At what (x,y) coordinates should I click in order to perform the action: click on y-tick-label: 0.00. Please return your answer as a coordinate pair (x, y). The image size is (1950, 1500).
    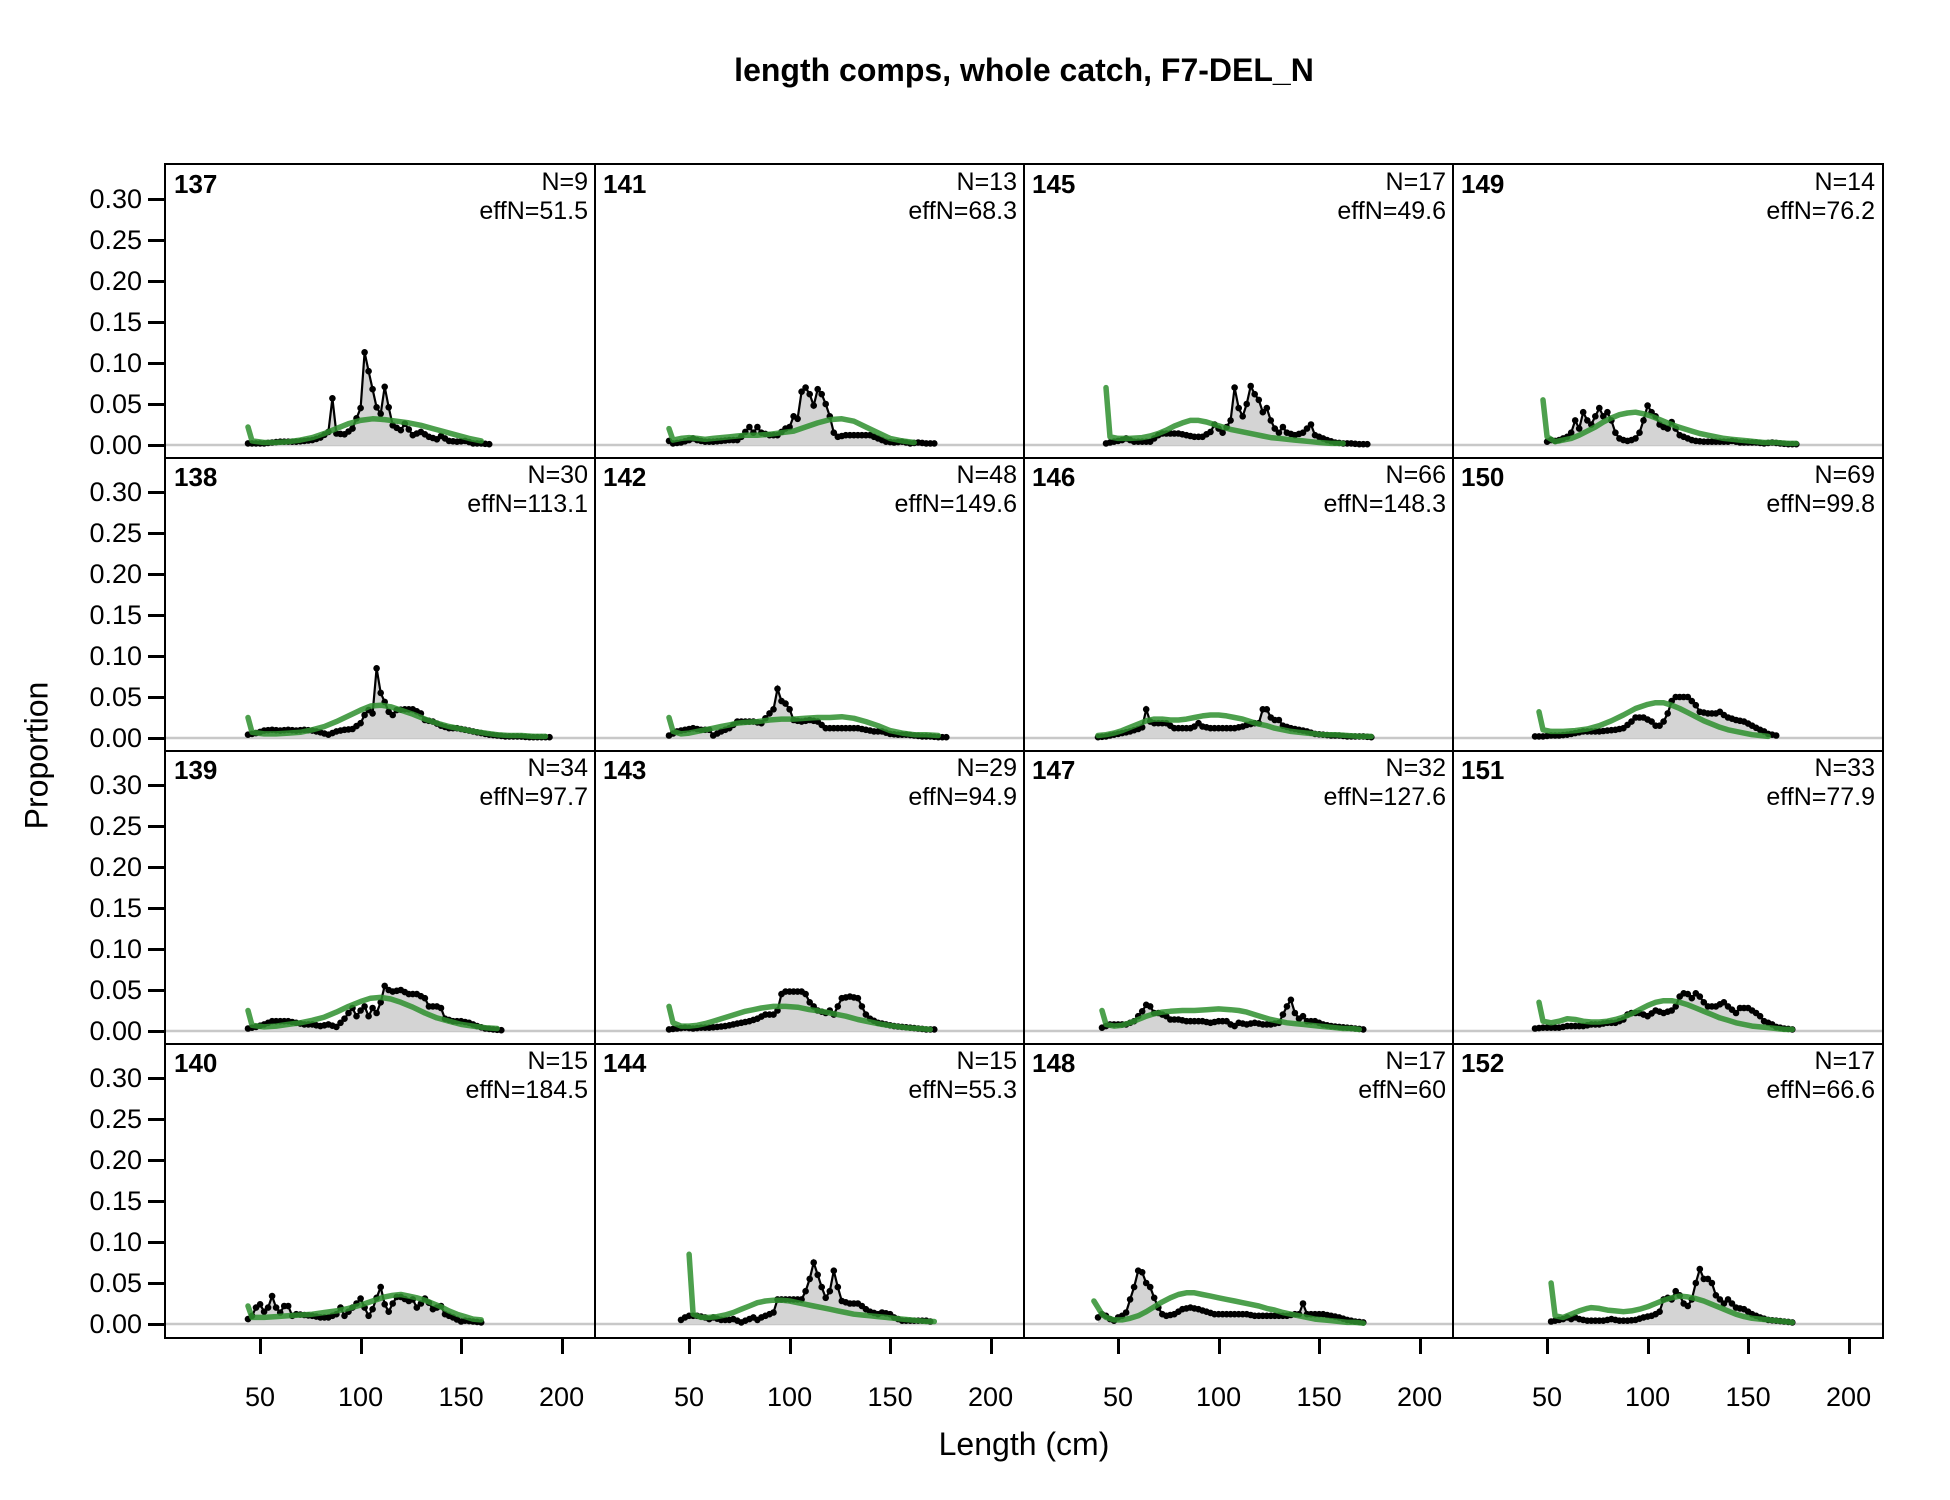
    Looking at the image, I should click on (115, 1324).